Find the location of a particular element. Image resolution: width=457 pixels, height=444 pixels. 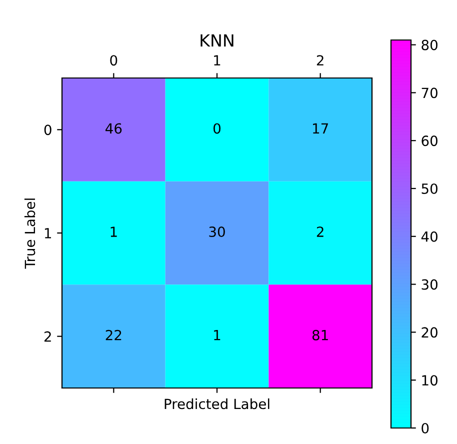

x-tick-label: 0 is located at coordinates (114, 60).